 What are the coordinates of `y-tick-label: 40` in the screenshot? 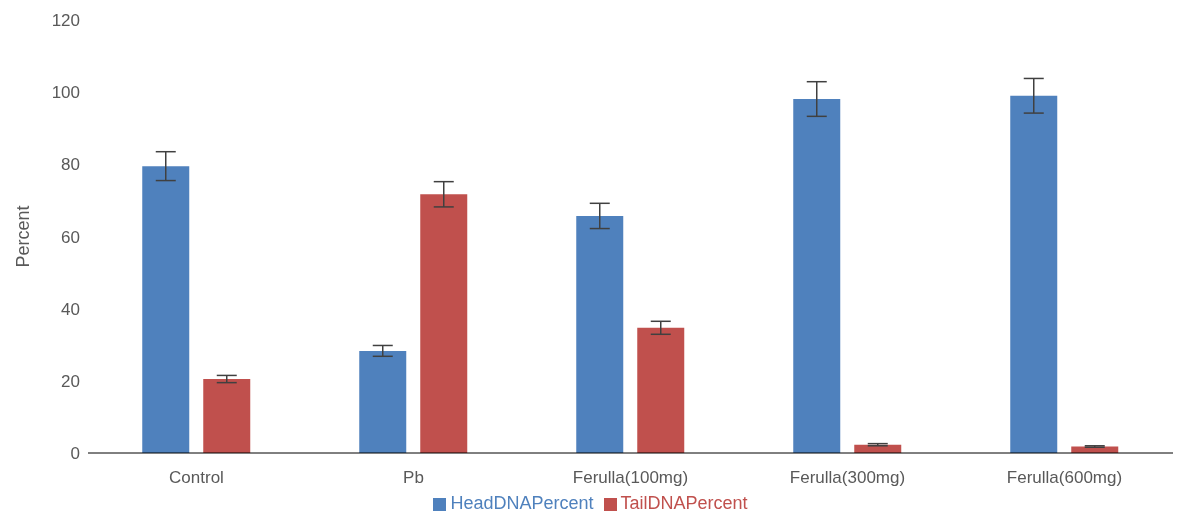 It's located at (70, 309).